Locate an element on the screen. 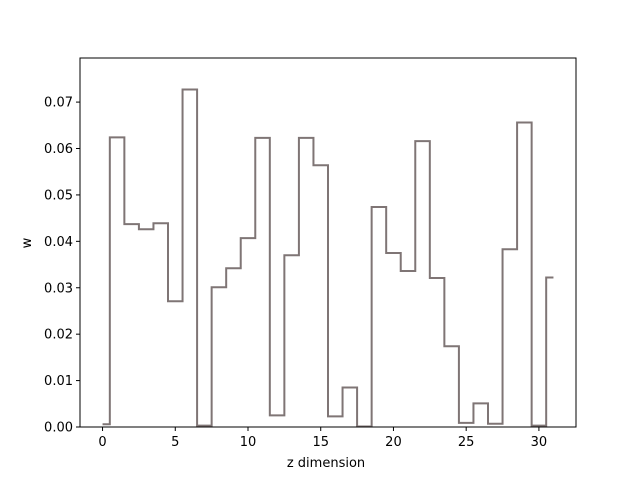 The height and width of the screenshot is (480, 640). y-axis-ticks: 0.00 0.01 0.02 0.03 0.04 0.05 0.06 0.07 is located at coordinates (62, 266).